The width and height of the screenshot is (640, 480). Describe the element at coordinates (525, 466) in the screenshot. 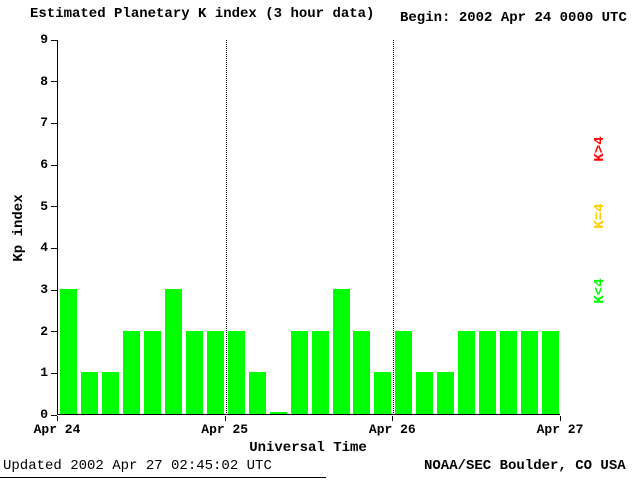

I see `source-credit: NOAA/SEC Boulder, CO USA` at that location.